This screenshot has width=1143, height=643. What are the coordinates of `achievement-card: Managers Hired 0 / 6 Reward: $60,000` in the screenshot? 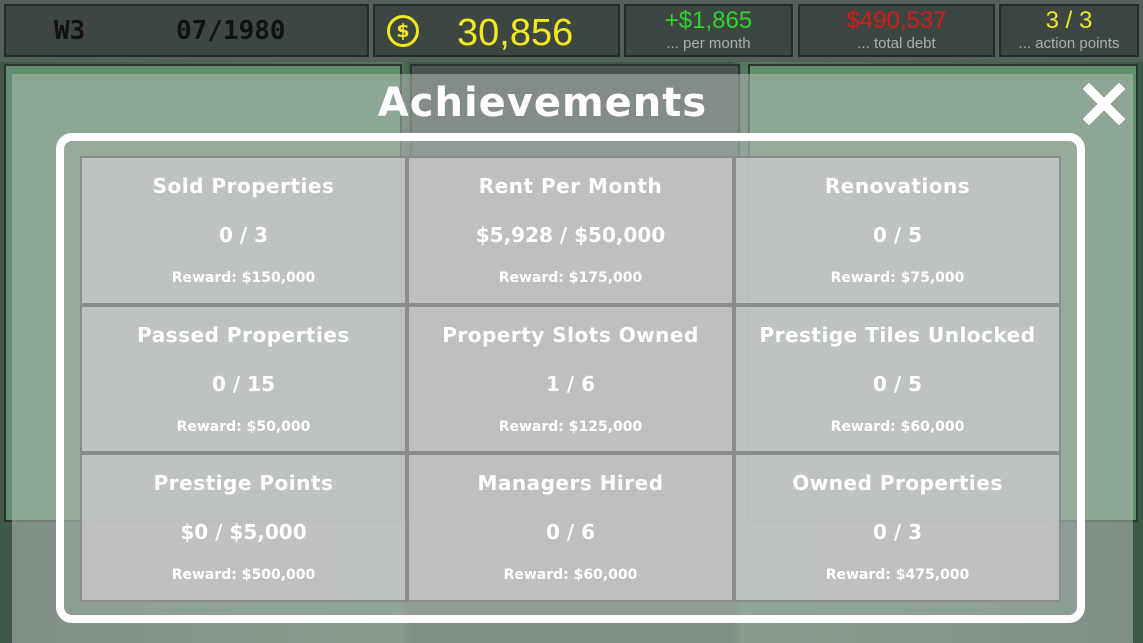 It's located at (570, 527).